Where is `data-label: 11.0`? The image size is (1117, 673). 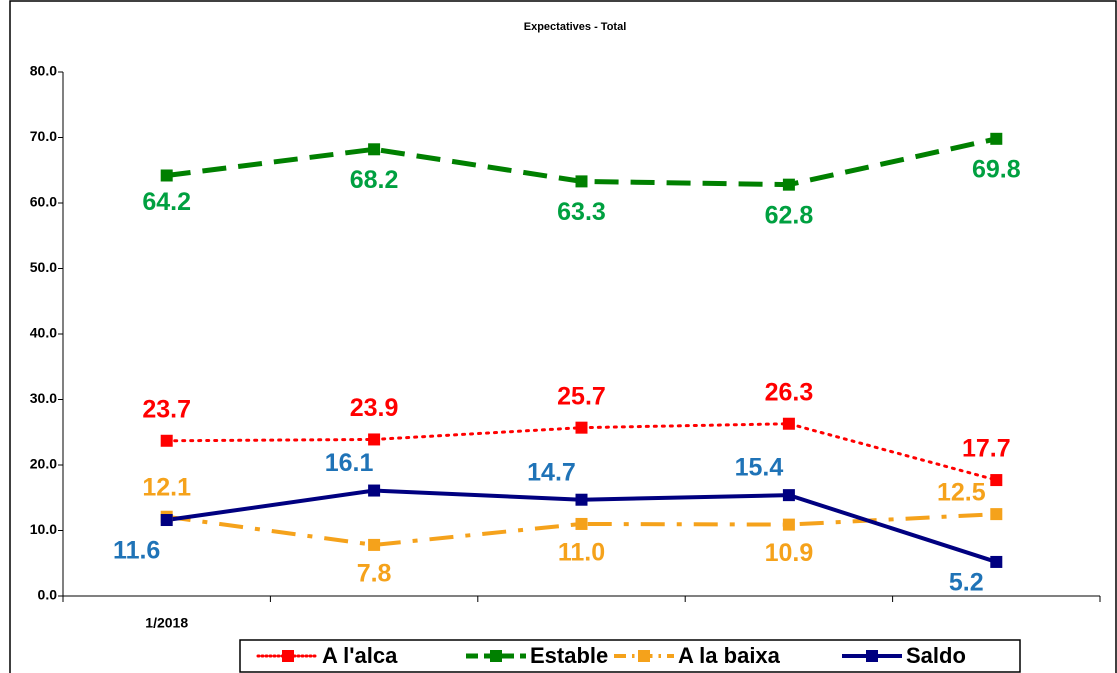
data-label: 11.0 is located at coordinates (581, 553).